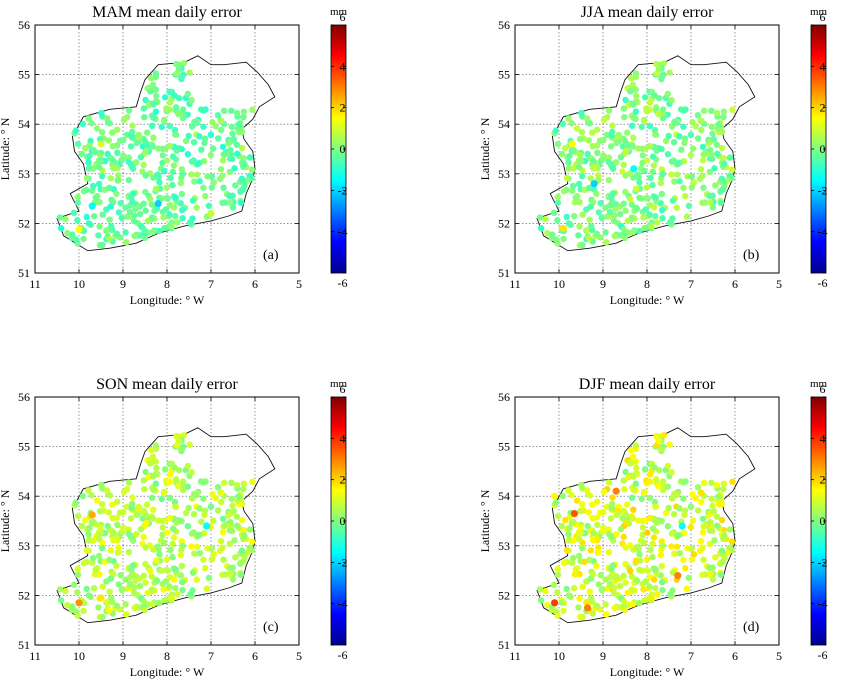  What do you see at coordinates (166, 153) in the screenshot?
I see `coastline` at bounding box center [166, 153].